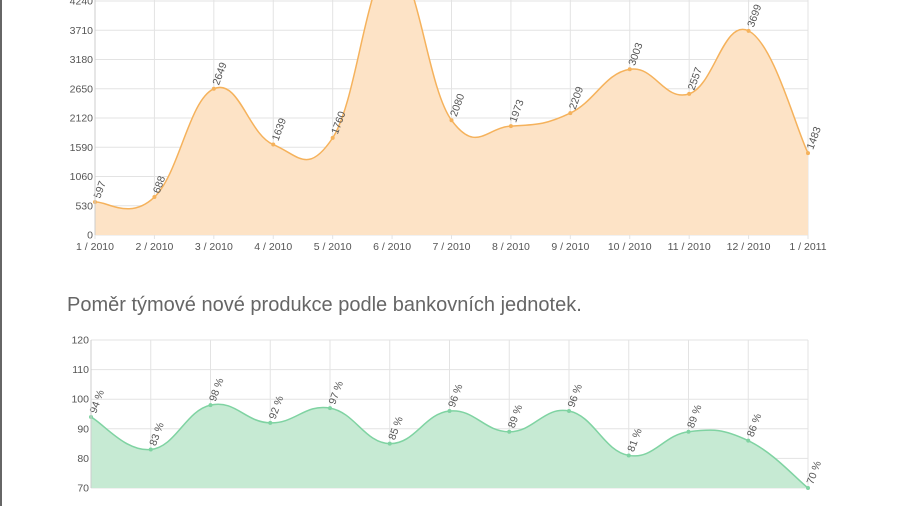 The width and height of the screenshot is (900, 506). Describe the element at coordinates (333, 247) in the screenshot. I see `c1-xtick-label: 5 / 2010` at that location.